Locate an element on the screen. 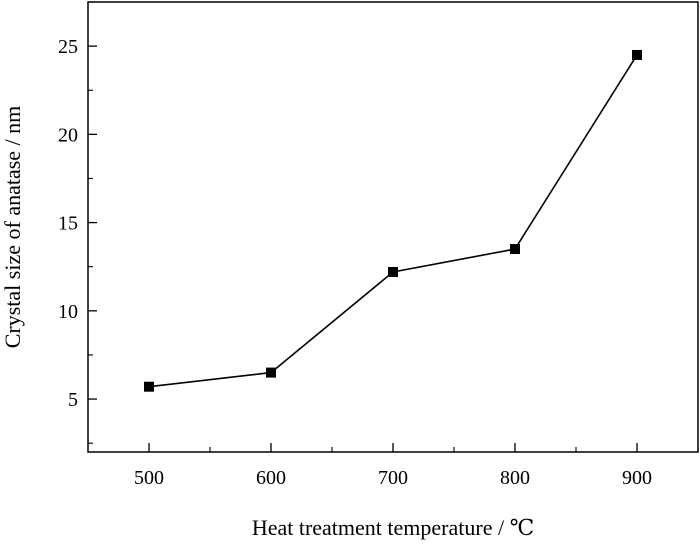 This screenshot has height=550, width=700. x-tick-label: 800 is located at coordinates (515, 478).